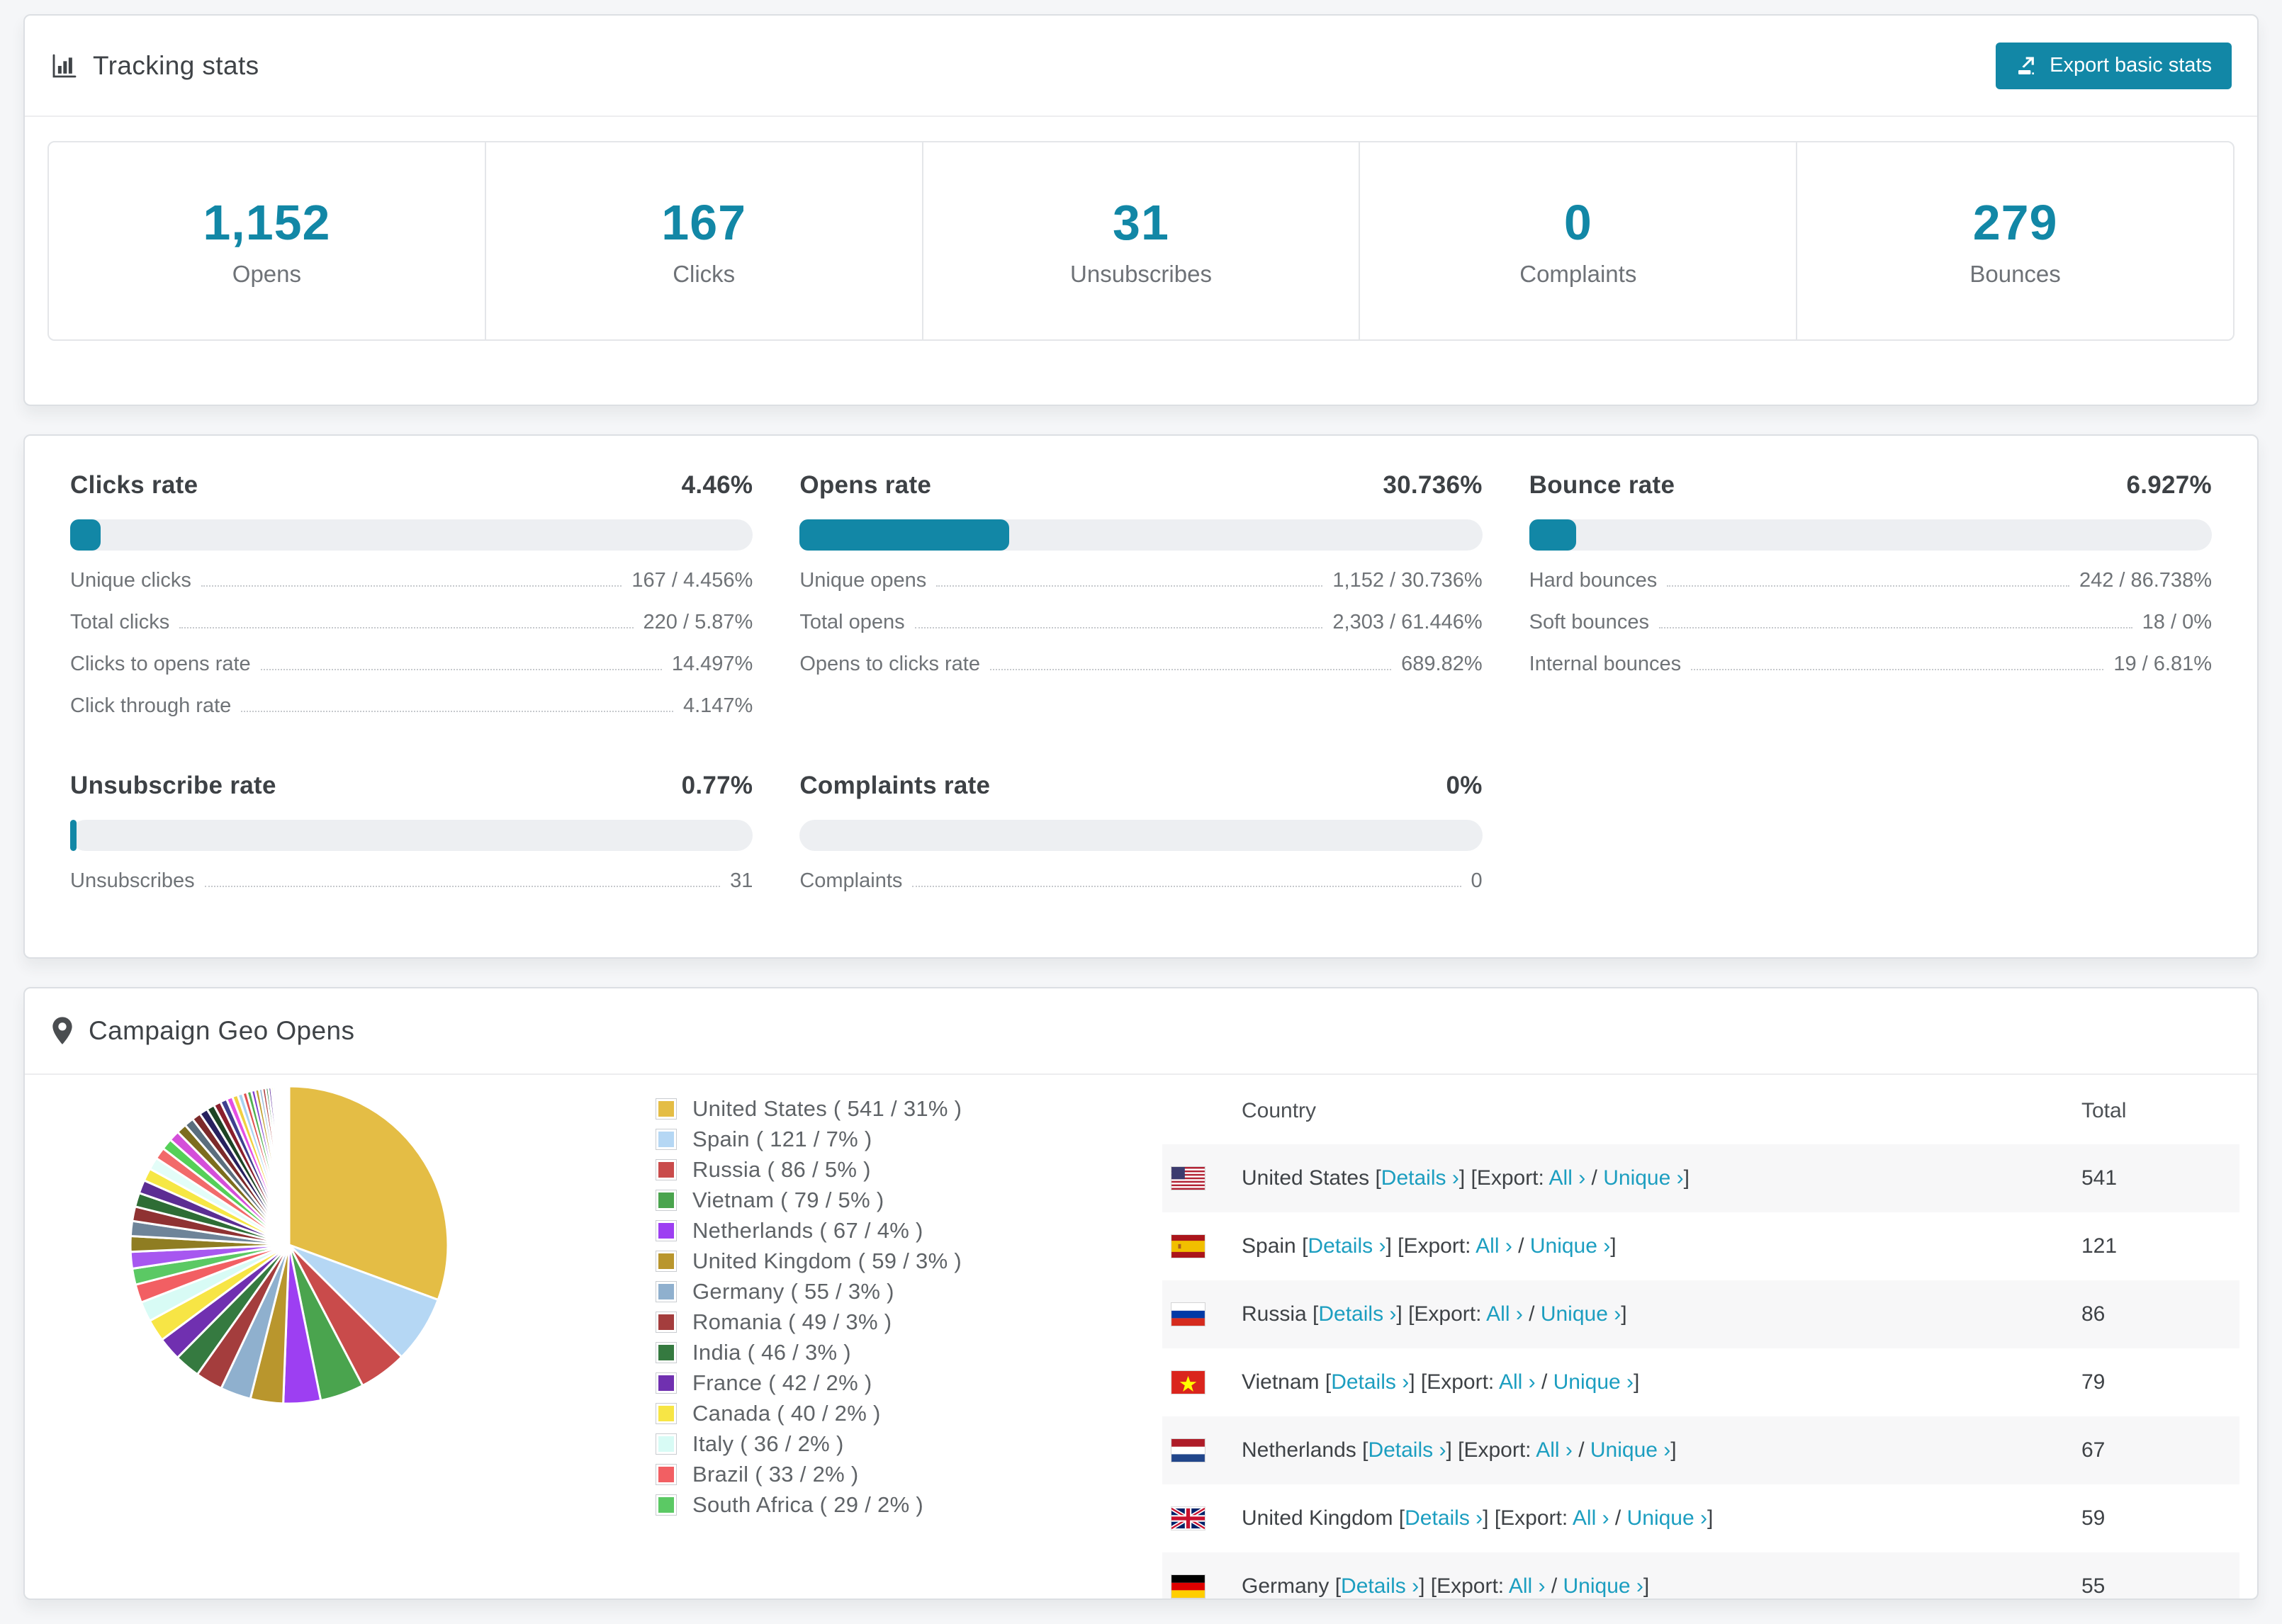 Image resolution: width=2282 pixels, height=1624 pixels. Describe the element at coordinates (2114, 66) in the screenshot. I see `export-basic-stats-button: Export basic stats` at that location.